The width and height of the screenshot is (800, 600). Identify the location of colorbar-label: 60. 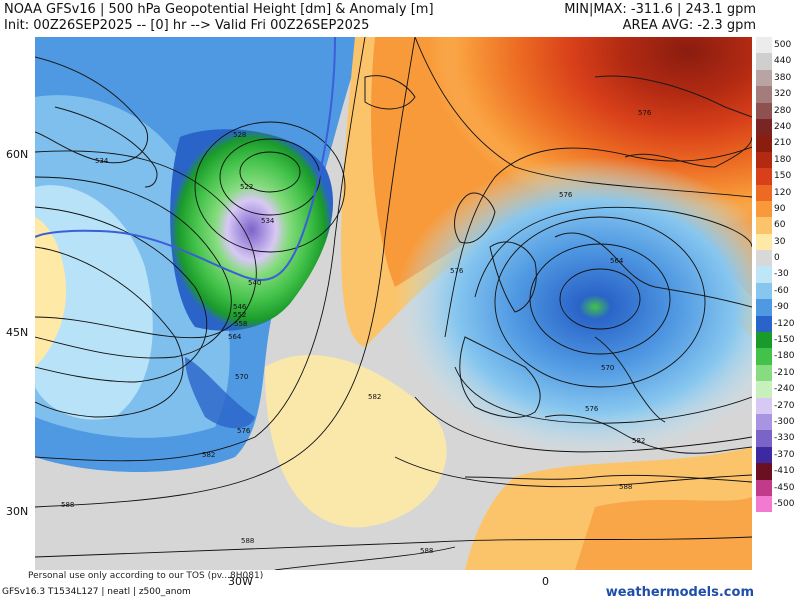
(780, 225).